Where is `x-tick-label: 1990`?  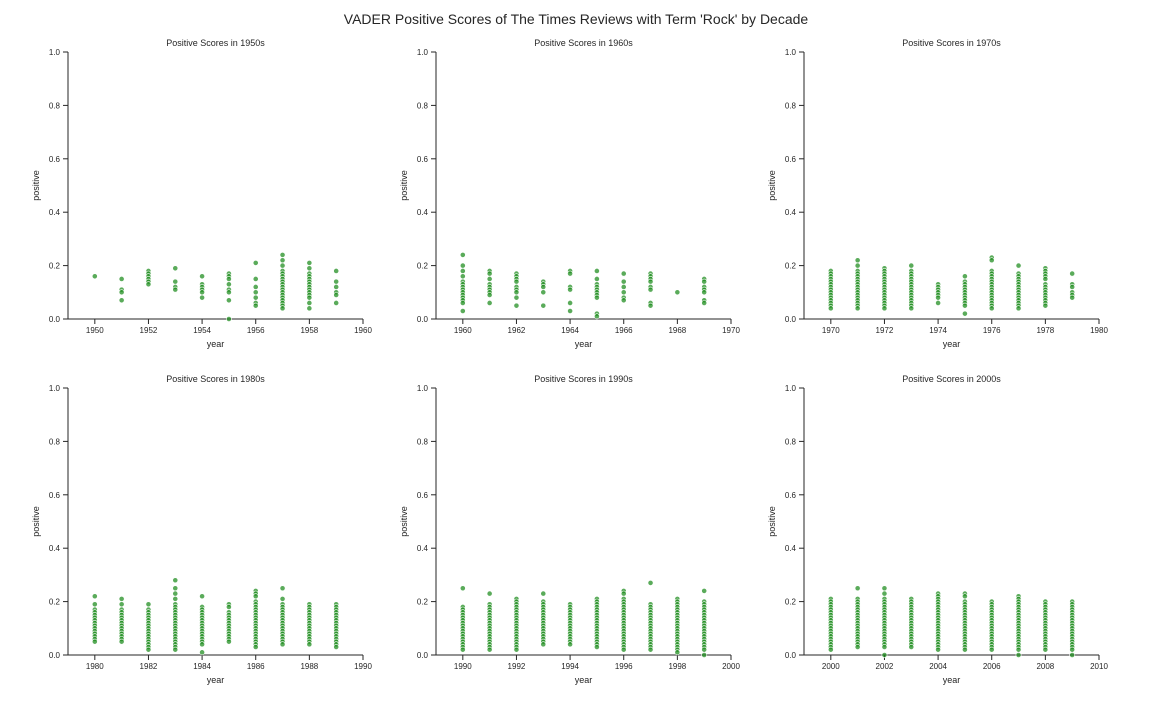
x-tick-label: 1990 is located at coordinates (363, 666).